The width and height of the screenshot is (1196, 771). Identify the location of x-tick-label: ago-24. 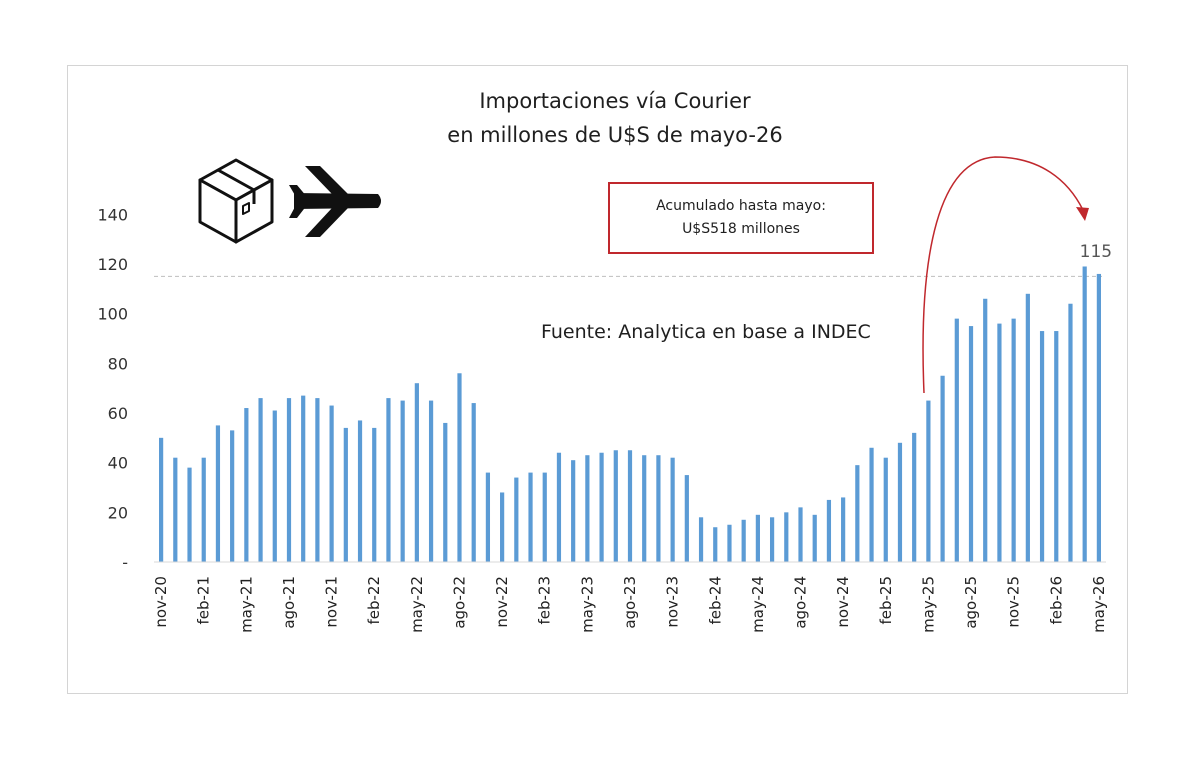
(801, 602).